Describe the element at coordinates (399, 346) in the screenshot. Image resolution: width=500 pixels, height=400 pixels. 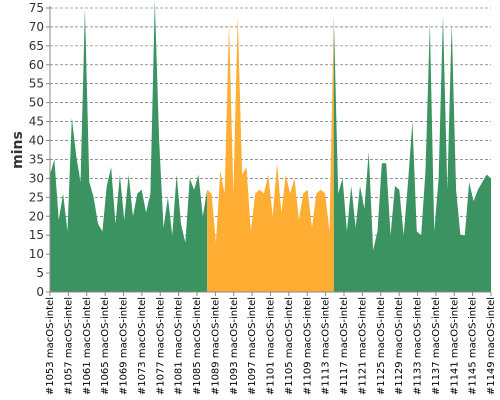
I see `x-tick-label: #1129 macOS-intel` at that location.